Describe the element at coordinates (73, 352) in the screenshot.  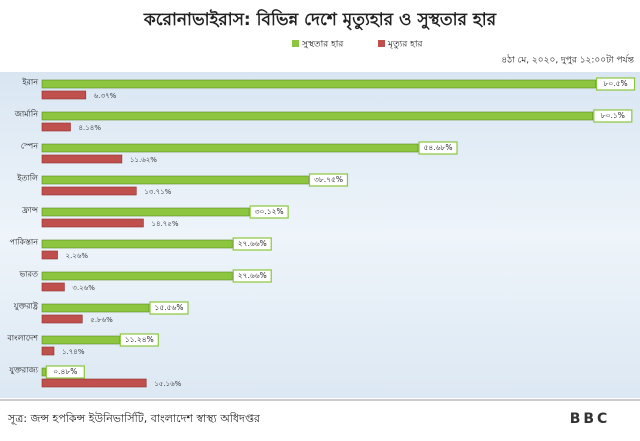
I see `value-label: ১.৭৪%` at that location.